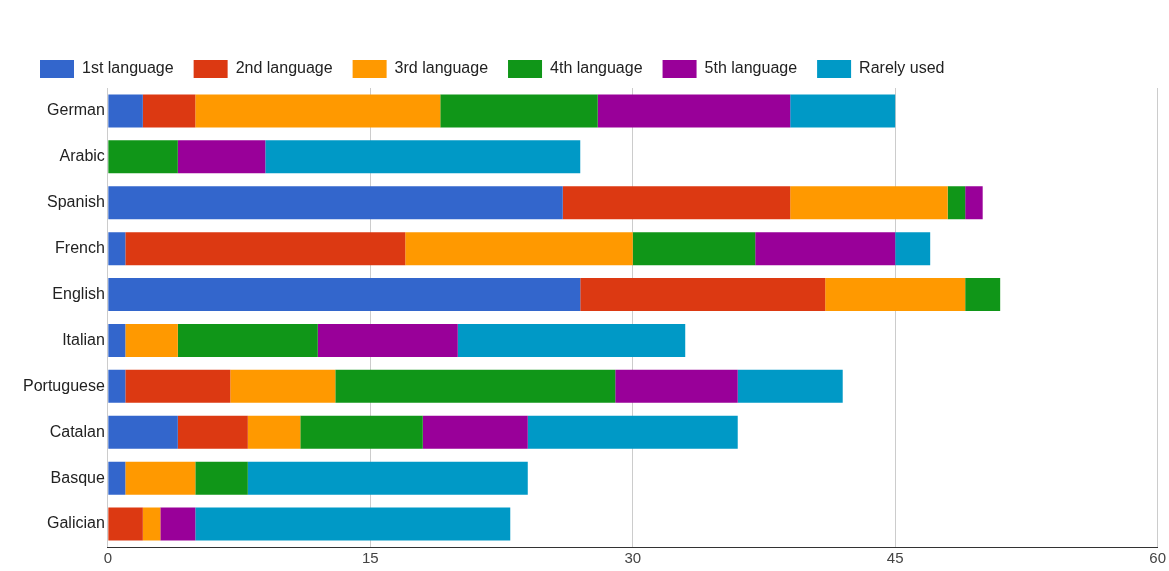 The height and width of the screenshot is (571, 1169). What do you see at coordinates (108, 558) in the screenshot?
I see `x-tick-label: 0` at bounding box center [108, 558].